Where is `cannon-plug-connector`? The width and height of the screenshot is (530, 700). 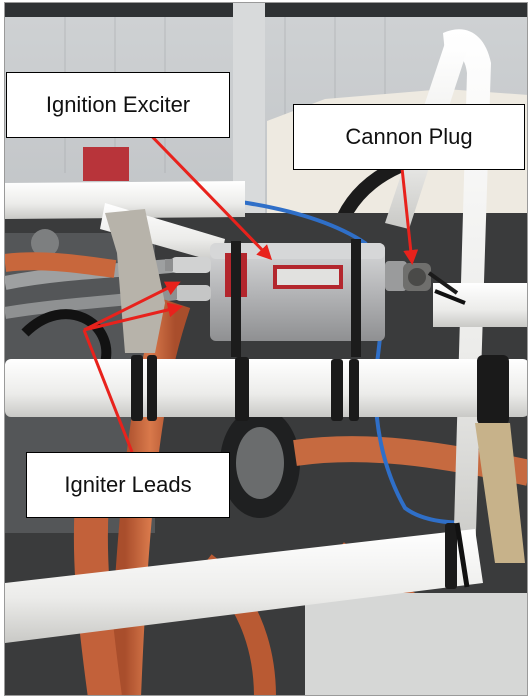
cannon-plug-connector is located at coordinates (431, 279).